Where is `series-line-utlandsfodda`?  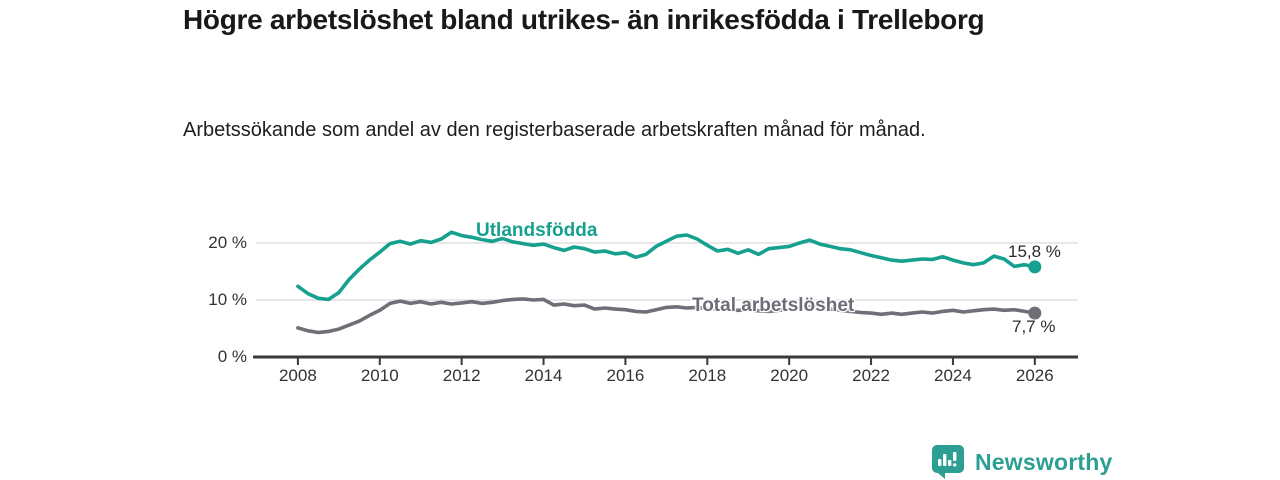 series-line-utlandsfodda is located at coordinates (666, 266).